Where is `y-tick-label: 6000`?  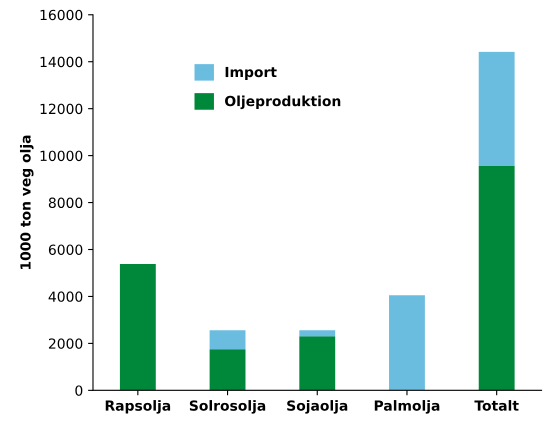 y-tick-label: 6000 is located at coordinates (65, 249).